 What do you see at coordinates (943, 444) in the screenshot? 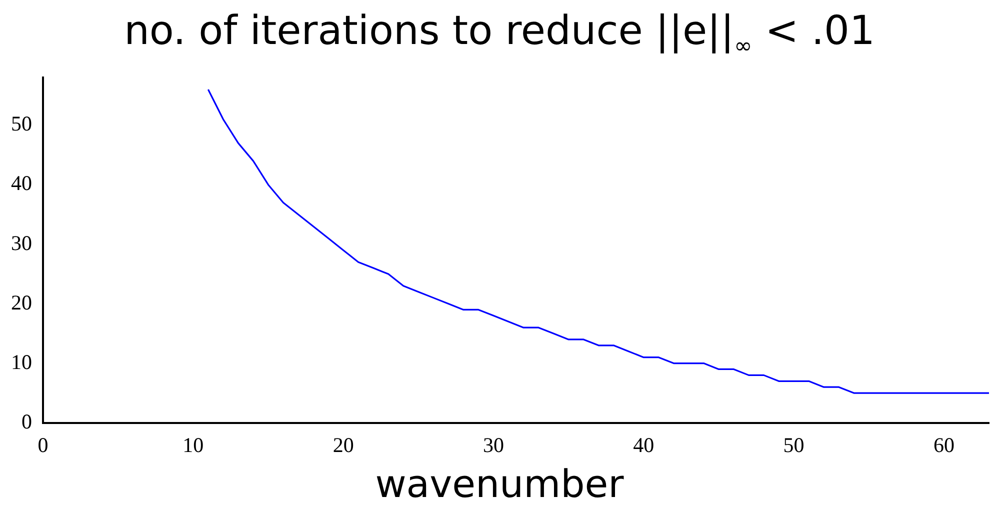
I see `x-tick-label: 60` at bounding box center [943, 444].